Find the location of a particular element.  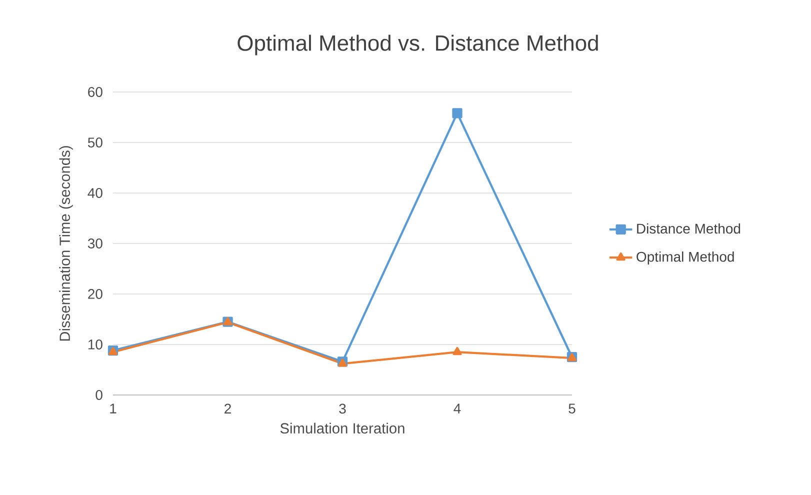

y-tick-label: 30 is located at coordinates (95, 243).